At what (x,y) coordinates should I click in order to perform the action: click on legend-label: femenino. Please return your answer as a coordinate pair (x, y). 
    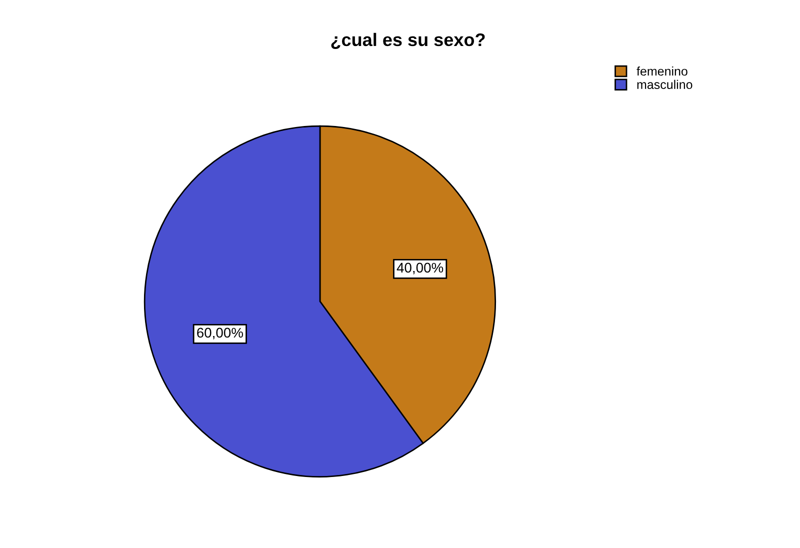
    Looking at the image, I should click on (662, 71).